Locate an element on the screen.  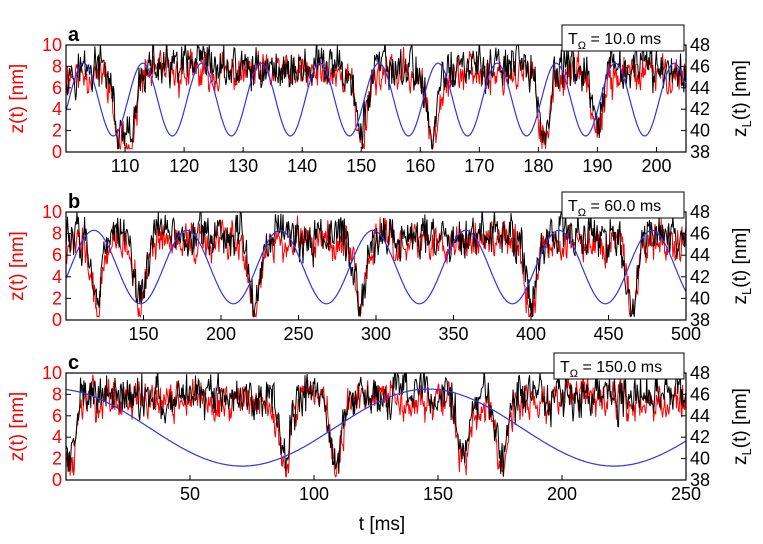
x-tick-label: 500 is located at coordinates (686, 334).